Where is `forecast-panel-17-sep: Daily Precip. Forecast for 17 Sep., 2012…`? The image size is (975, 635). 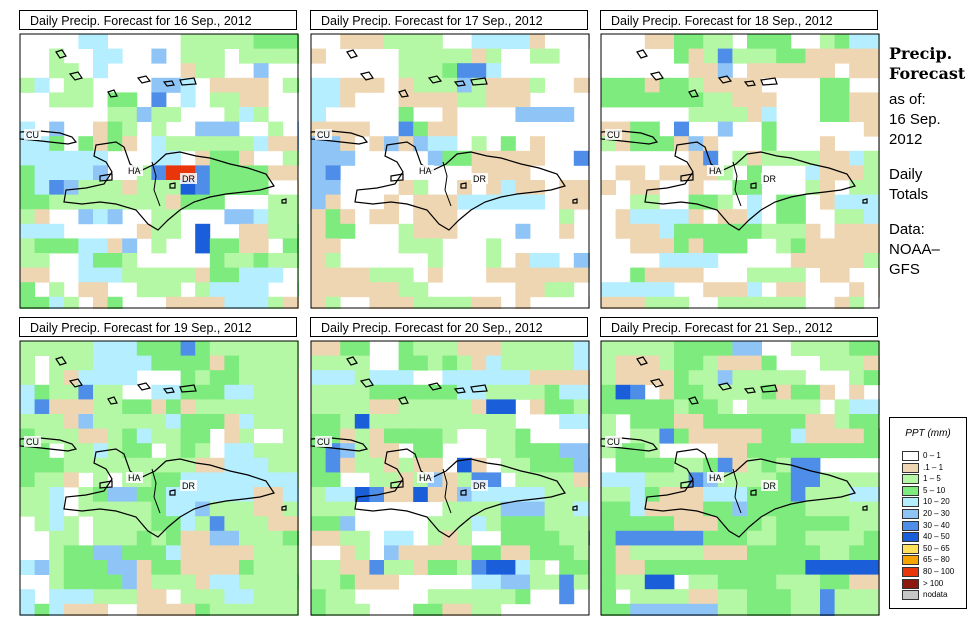
forecast-panel-17-sep: Daily Precip. Forecast for 17 Sep., 2012… is located at coordinates (450, 159).